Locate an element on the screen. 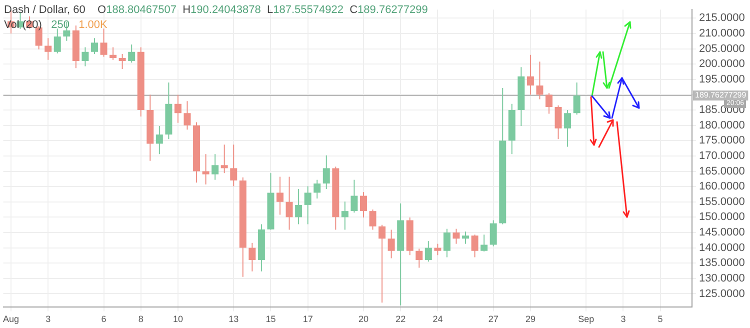  y-tick-label: 165.0000 is located at coordinates (722, 171).